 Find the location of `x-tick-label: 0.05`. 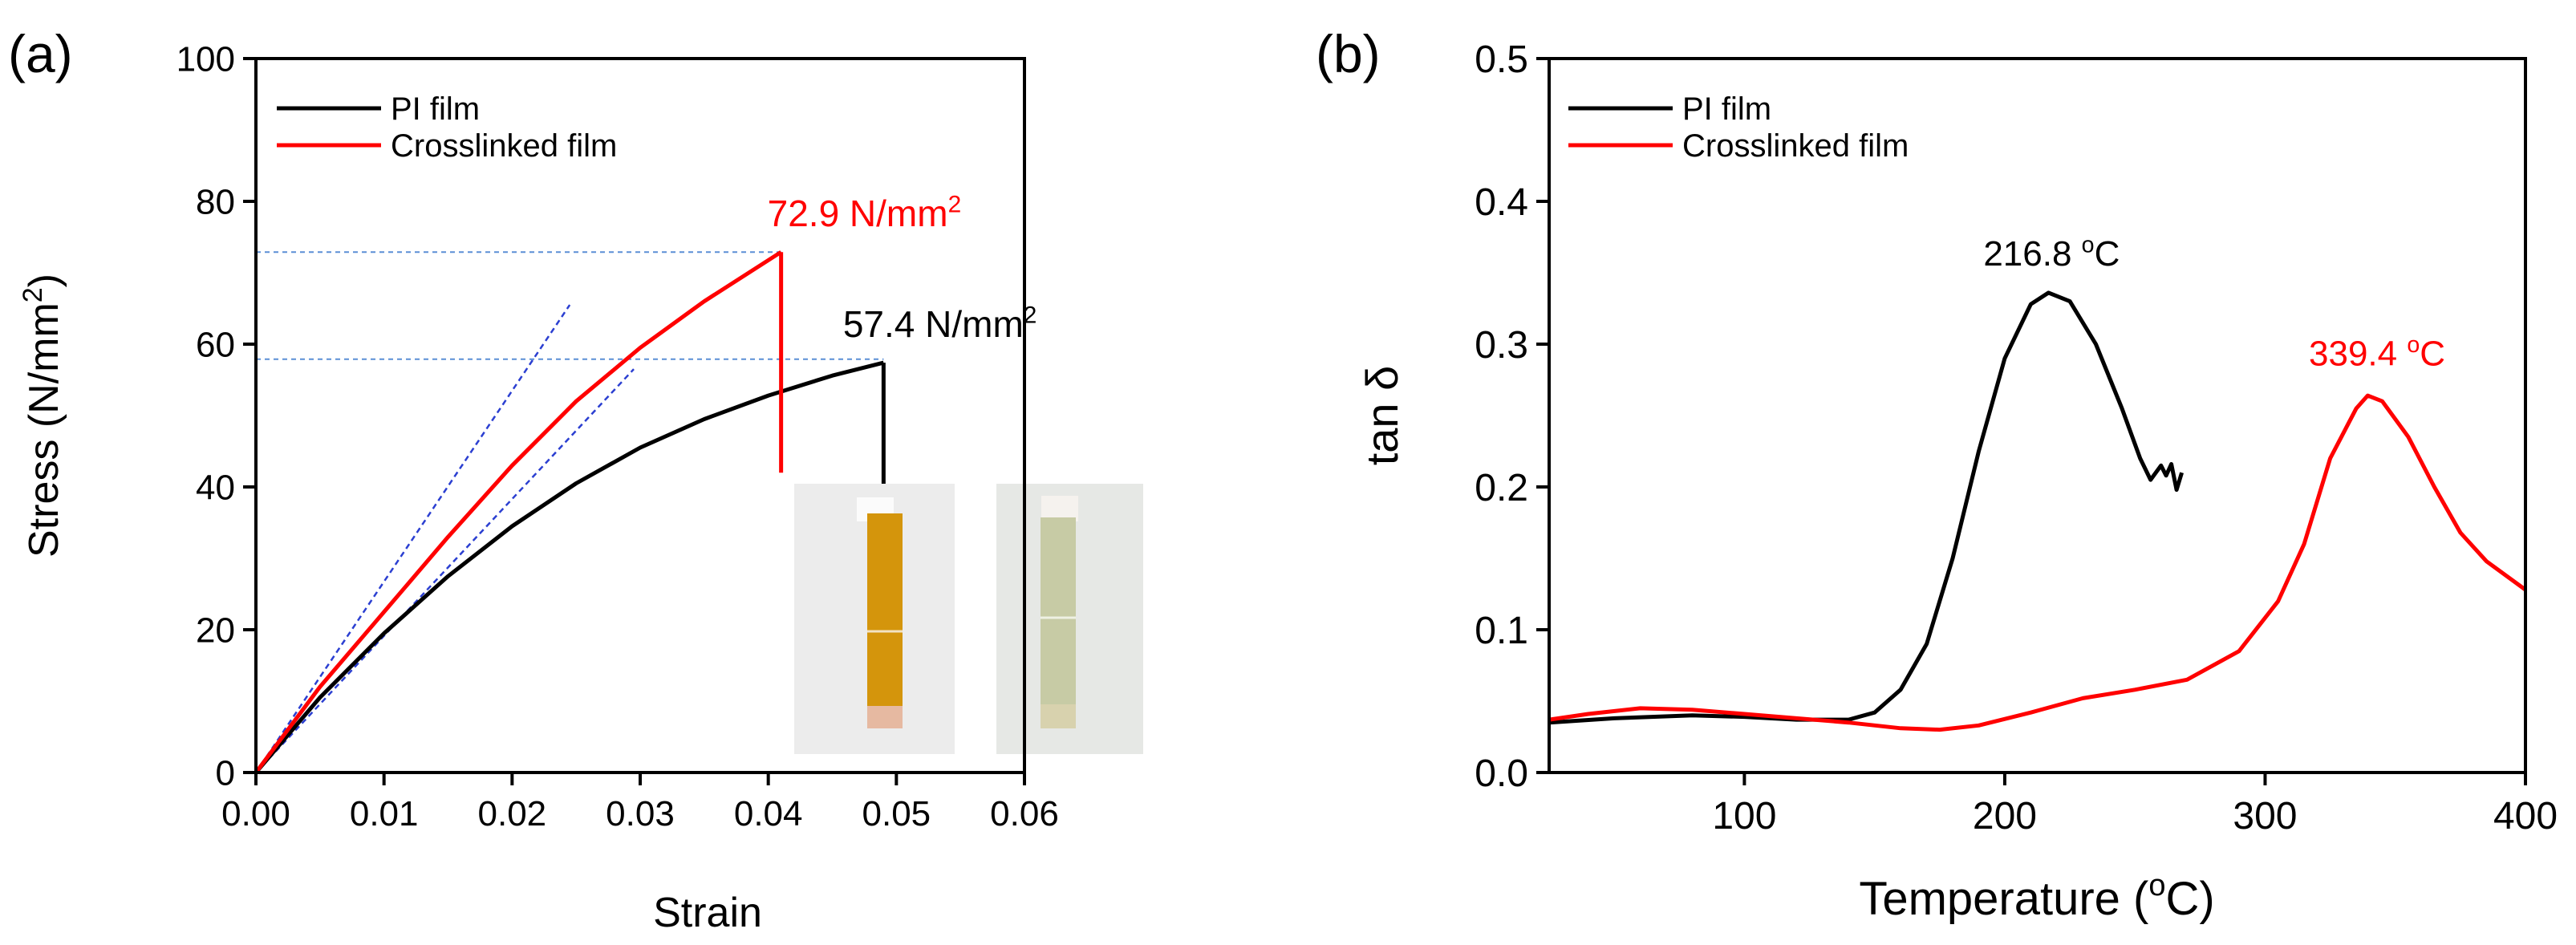

x-tick-label: 0.05 is located at coordinates (896, 814).